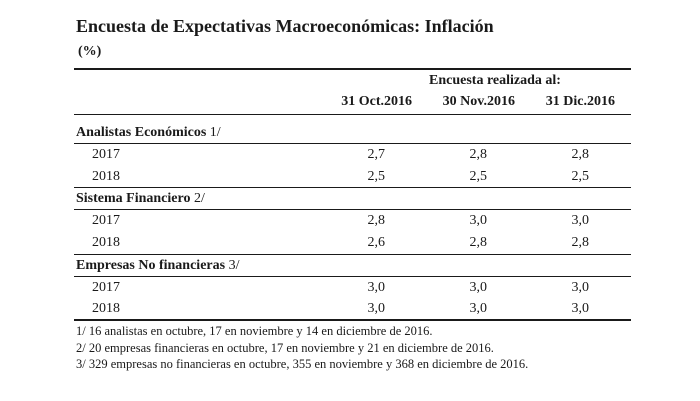 Image resolution: width=700 pixels, height=401 pixels. Describe the element at coordinates (141, 132) in the screenshot. I see `section-name: Analistas Económicos` at that location.